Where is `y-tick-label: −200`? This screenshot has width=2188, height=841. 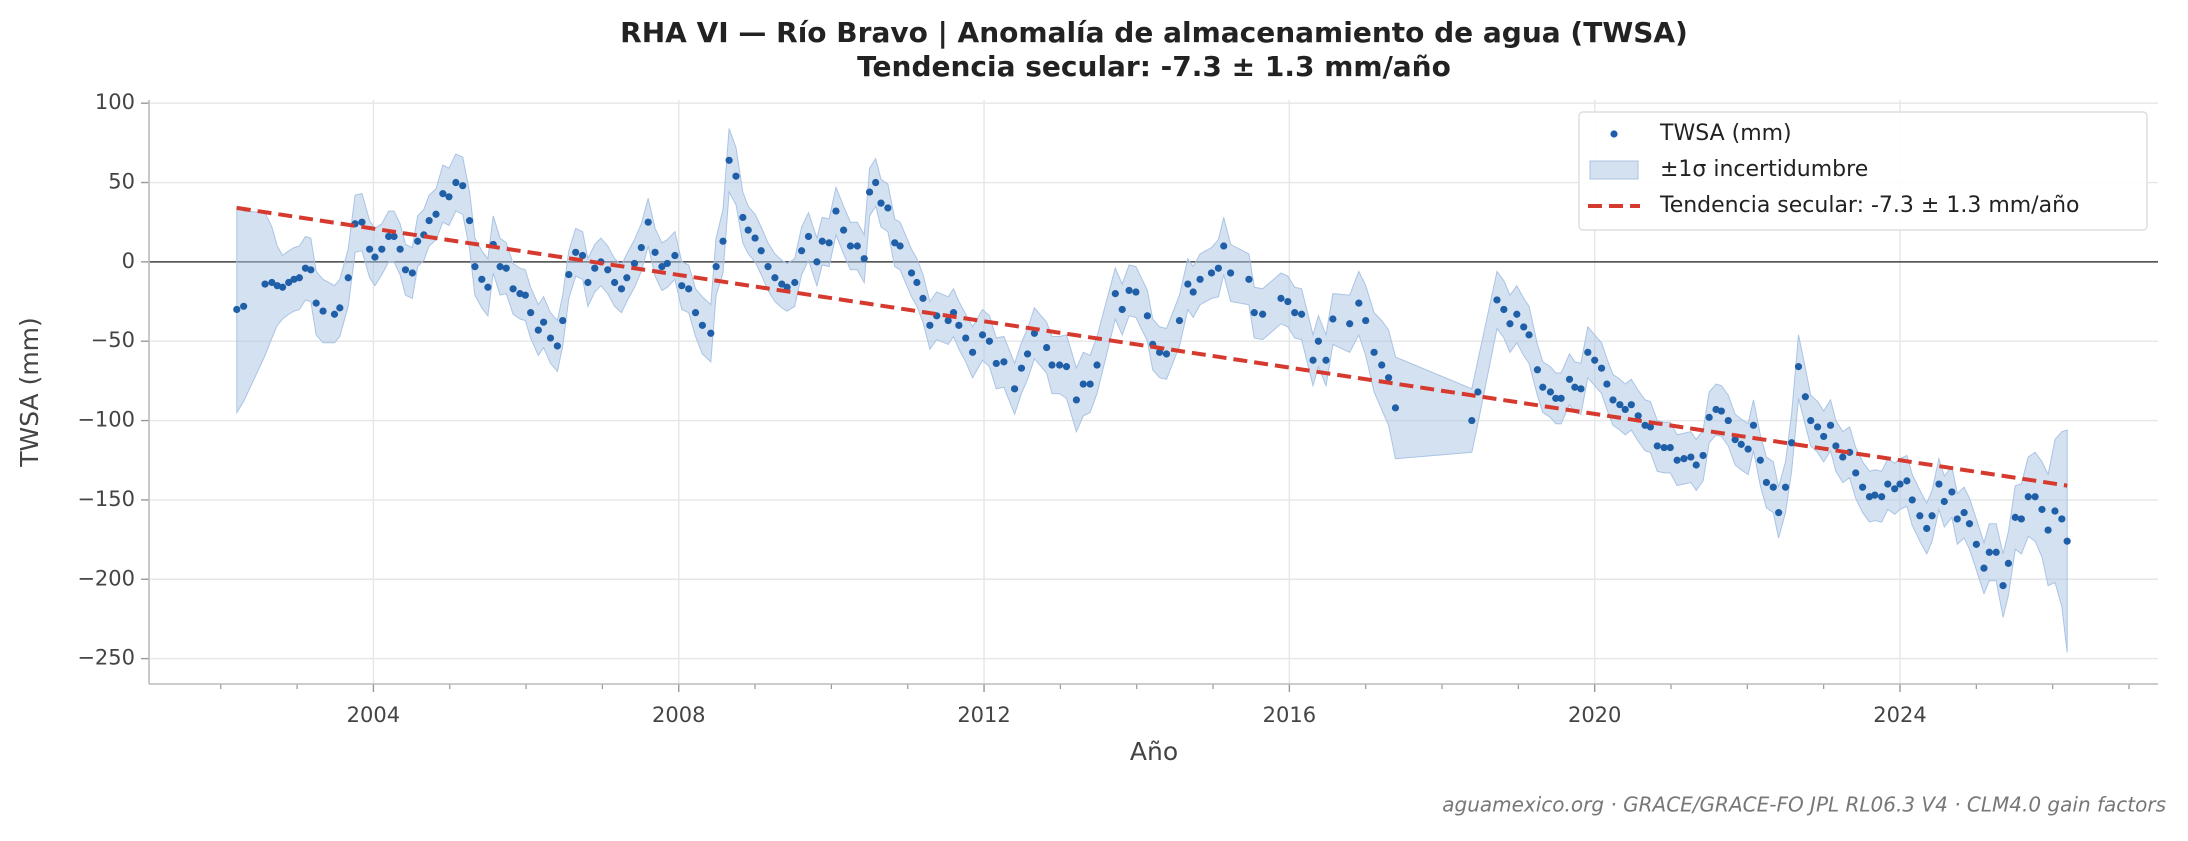 y-tick-label: −200 is located at coordinates (106, 578).